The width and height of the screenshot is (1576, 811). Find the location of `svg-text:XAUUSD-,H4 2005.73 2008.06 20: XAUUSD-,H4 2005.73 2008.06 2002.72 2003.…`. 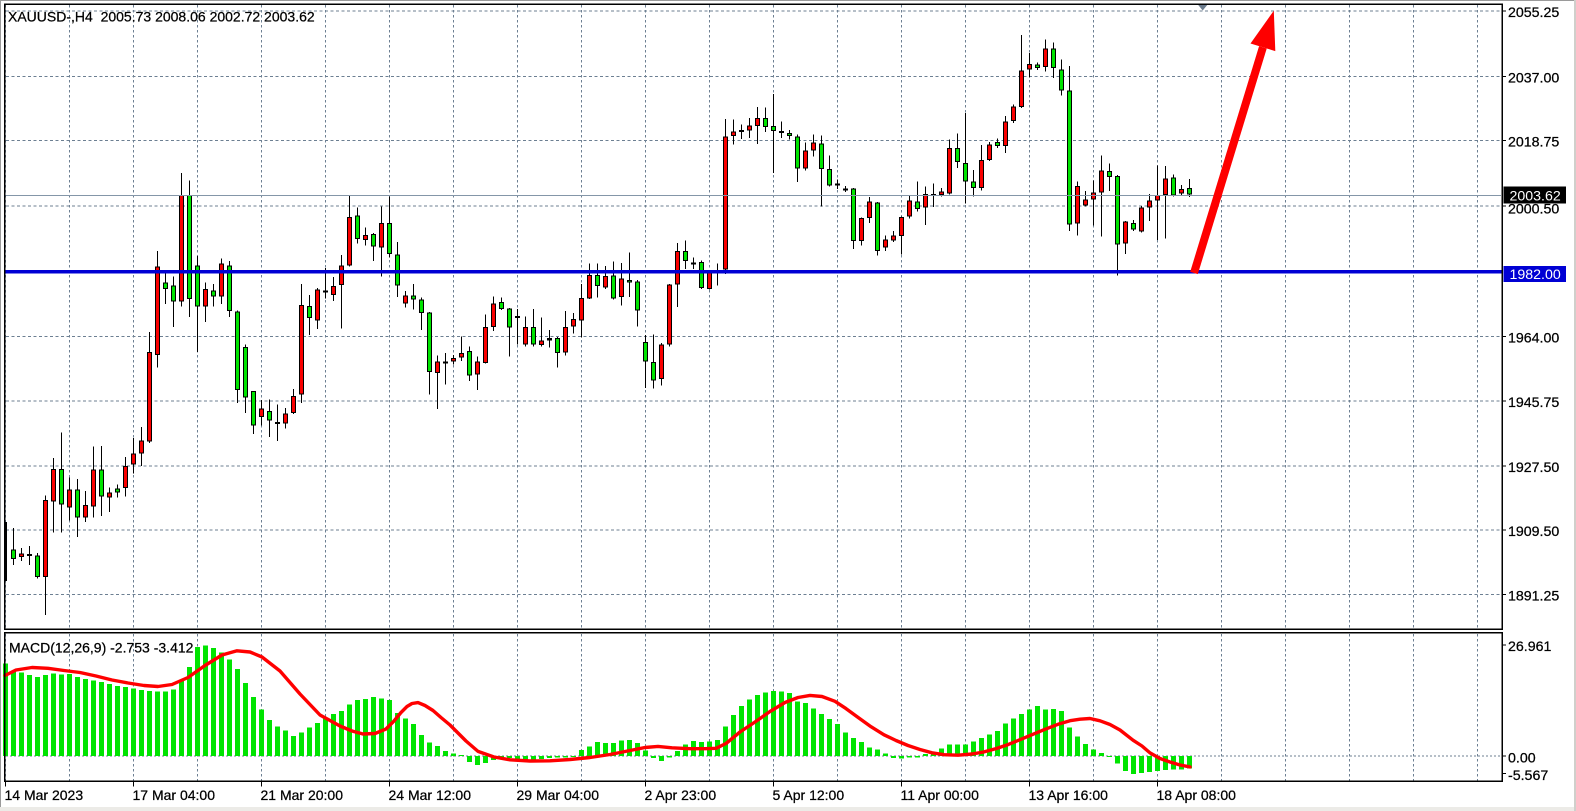

svg-text:XAUUSD-,H4 2005.73 2008.06 20: XAUUSD-,H4 2005.73 2008.06 2002.72 2003.… is located at coordinates (161, 17).